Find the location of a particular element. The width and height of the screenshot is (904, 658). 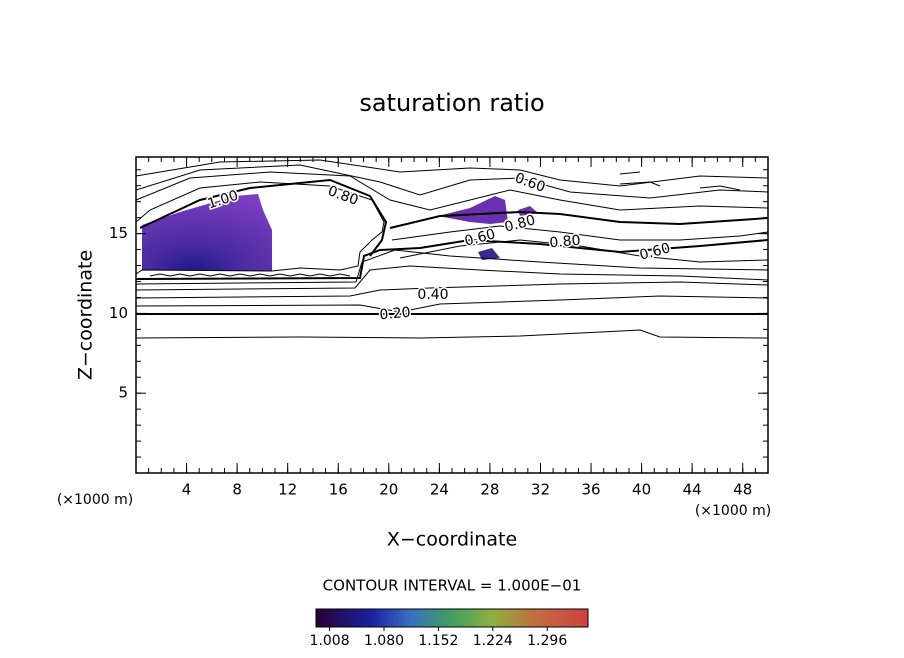

x-tick-label: 24 is located at coordinates (439, 490).